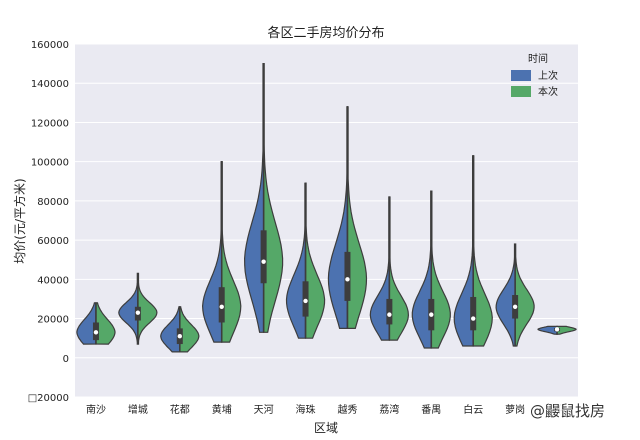 The height and width of the screenshot is (440, 640). I want to click on legend-label-prev: 上次, so click(548, 75).